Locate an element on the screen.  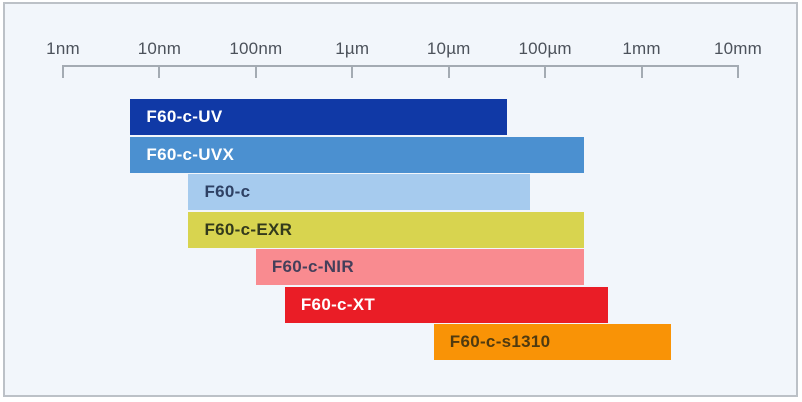
range-bar-f60-c-uv: F60-c-UV is located at coordinates (318, 117).